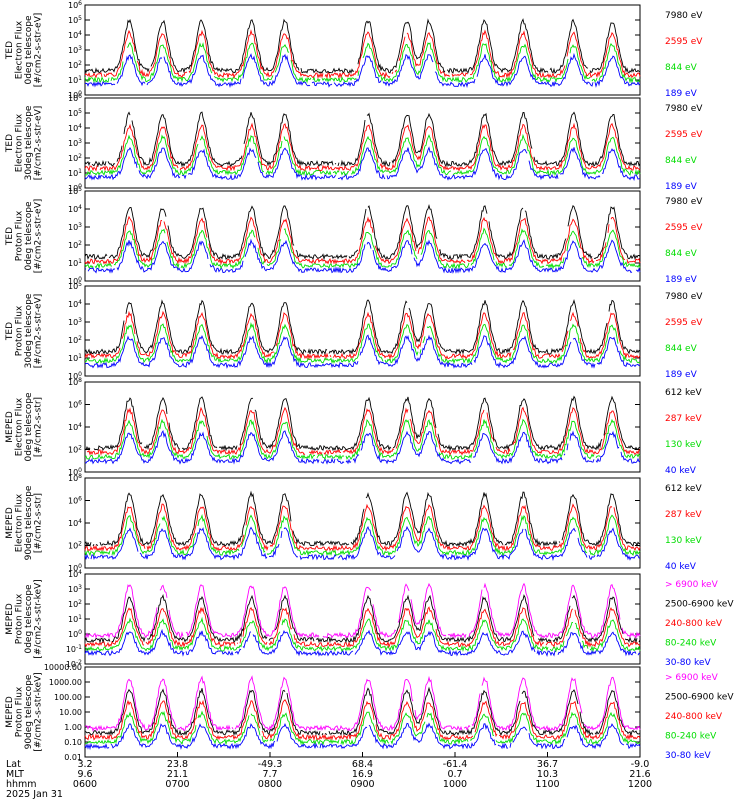 This screenshot has width=750, height=800. What do you see at coordinates (73, 742) in the screenshot?
I see `y-tick-label: 0.10` at bounding box center [73, 742].